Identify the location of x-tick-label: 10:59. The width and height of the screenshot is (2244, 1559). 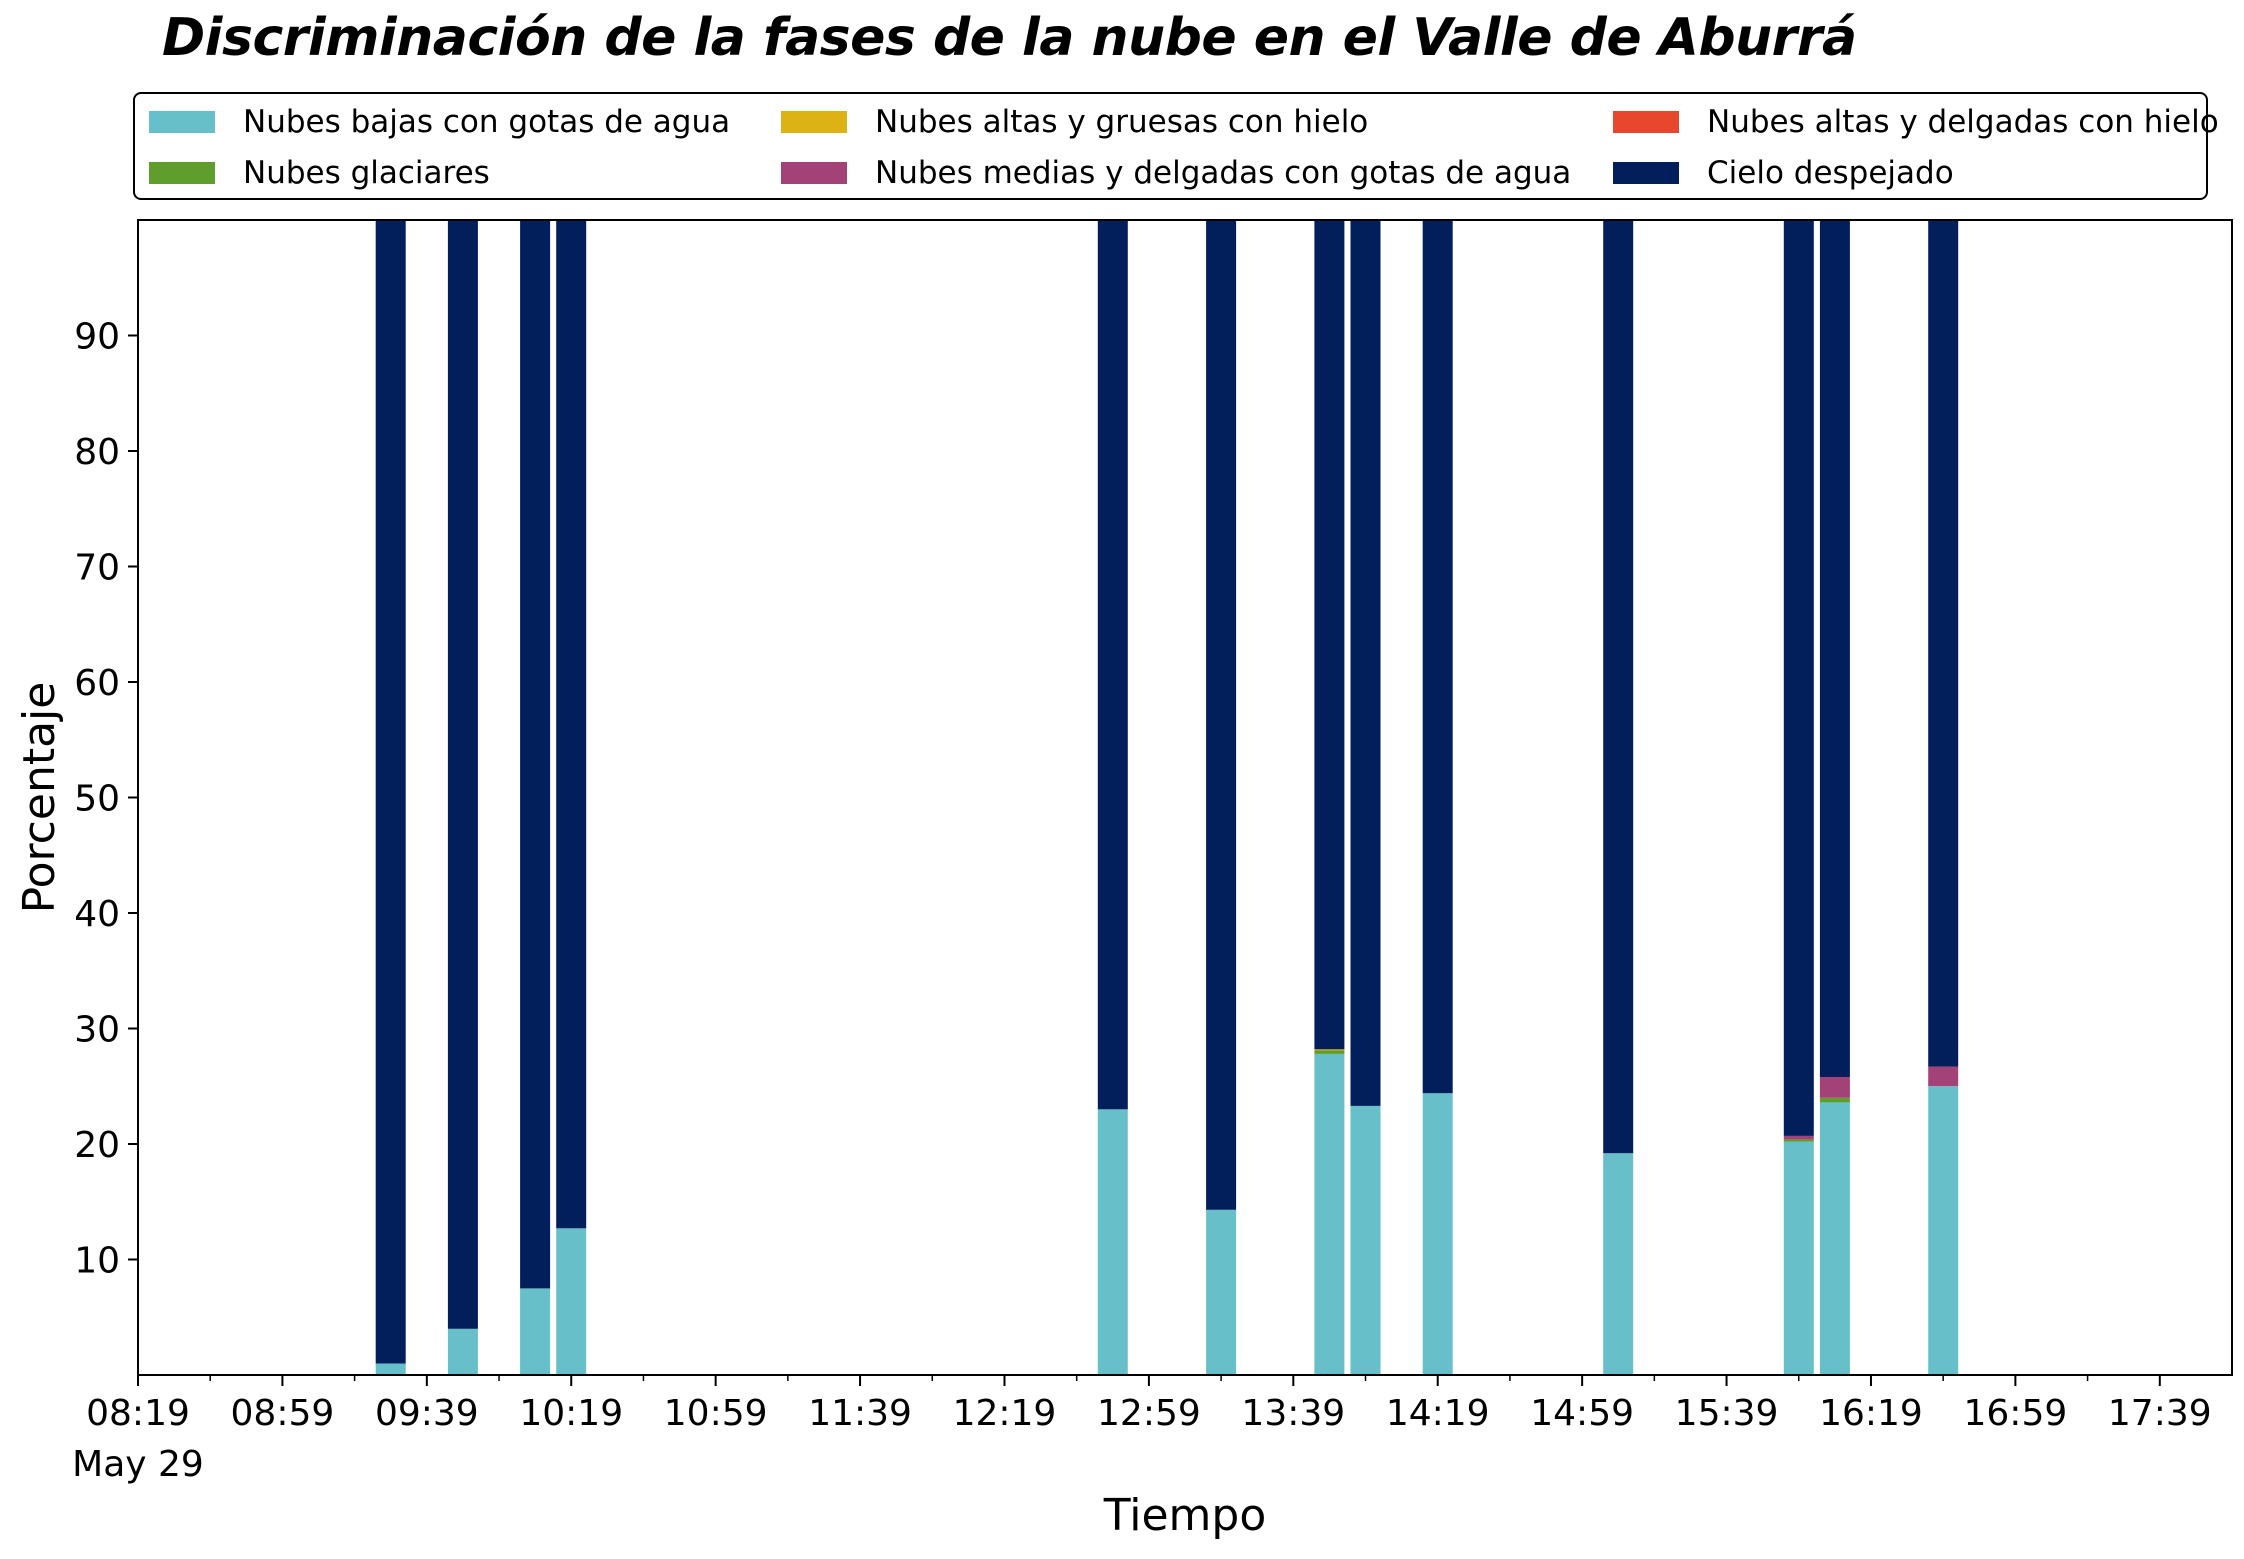
(716, 1413).